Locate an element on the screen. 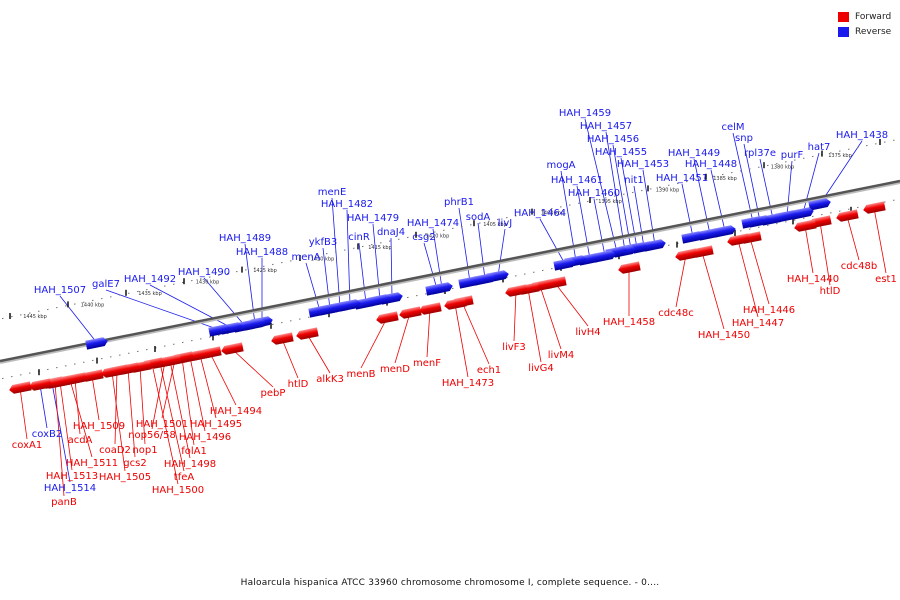  gene-label: HAH_1449 is located at coordinates (694, 153).